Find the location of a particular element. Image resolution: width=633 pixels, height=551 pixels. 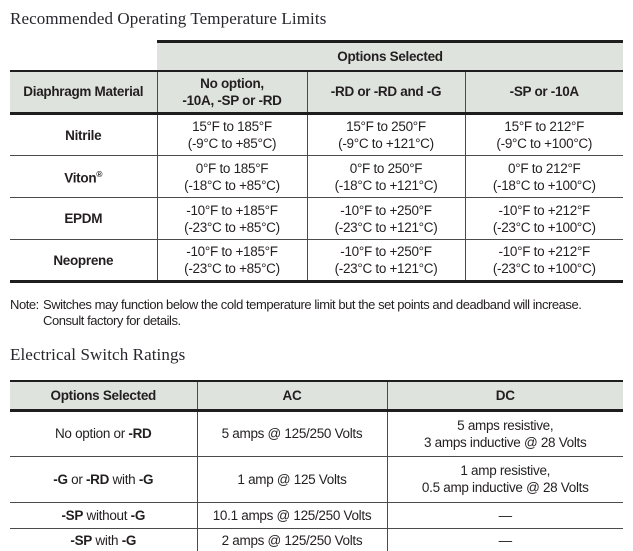

material-cell: Nitrile is located at coordinates (83, 134).